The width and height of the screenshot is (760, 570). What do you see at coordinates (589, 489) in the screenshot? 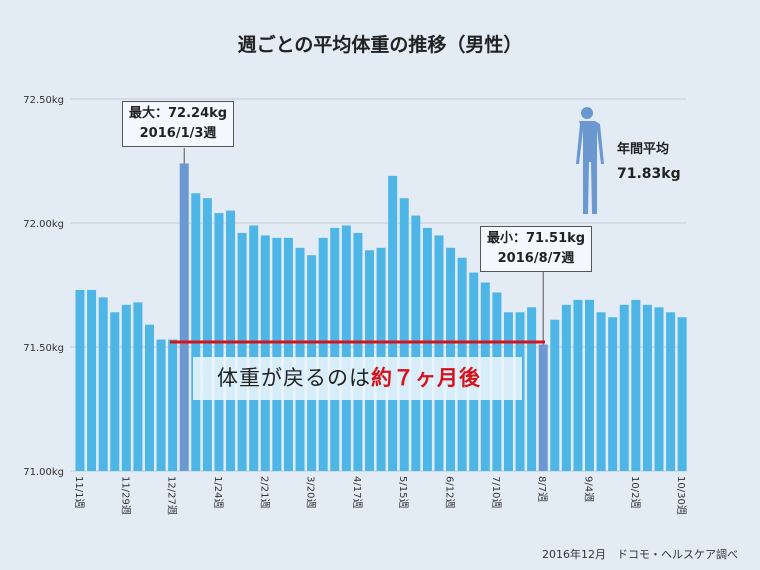
I see `x-tick-label: 9/4週` at bounding box center [589, 489].